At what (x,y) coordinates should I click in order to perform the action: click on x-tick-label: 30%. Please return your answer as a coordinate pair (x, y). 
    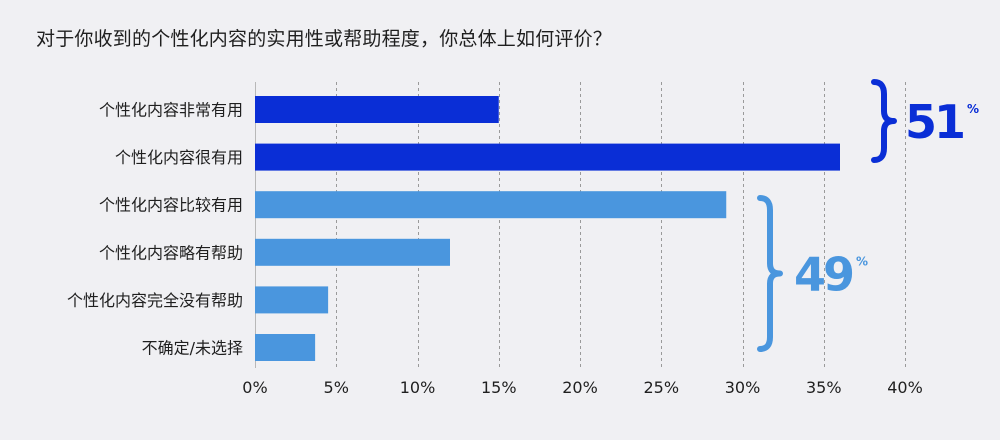
    Looking at the image, I should click on (743, 387).